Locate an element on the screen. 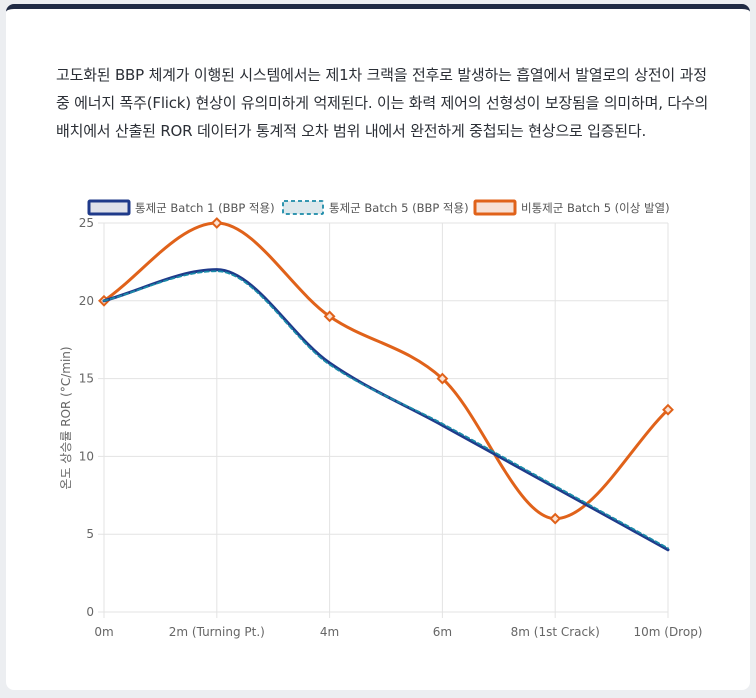  y-tick-label: 25 is located at coordinates (86, 223).